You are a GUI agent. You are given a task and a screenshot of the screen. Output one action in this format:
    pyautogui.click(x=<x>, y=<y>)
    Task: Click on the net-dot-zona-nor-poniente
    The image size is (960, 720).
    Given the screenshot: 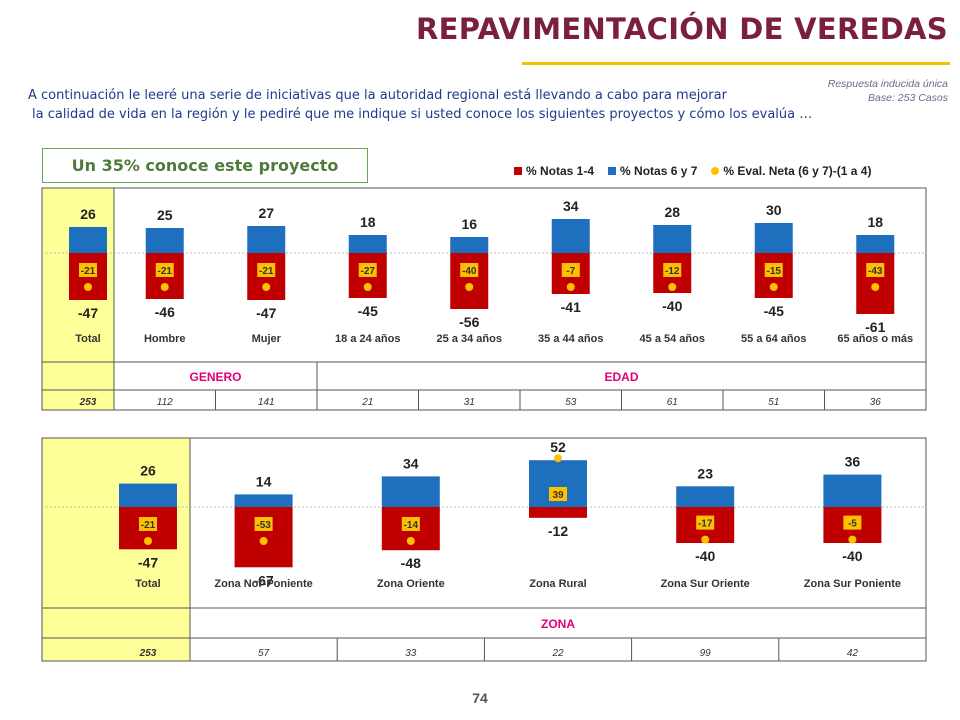 What is the action you would take?
    pyautogui.click(x=263, y=541)
    